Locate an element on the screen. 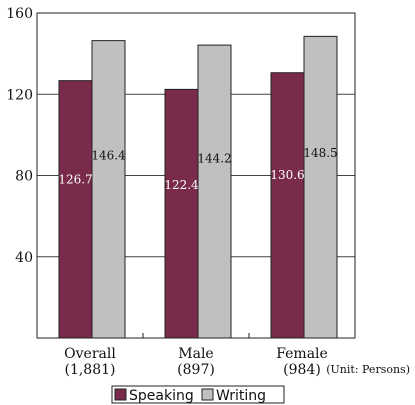  y-tick-label: 160 is located at coordinates (19, 14).